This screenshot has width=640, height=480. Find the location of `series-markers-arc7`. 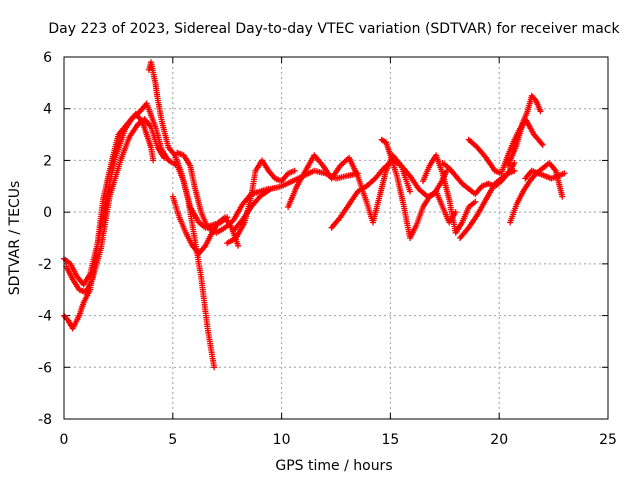

series-markers-arc7 is located at coordinates (261, 202).